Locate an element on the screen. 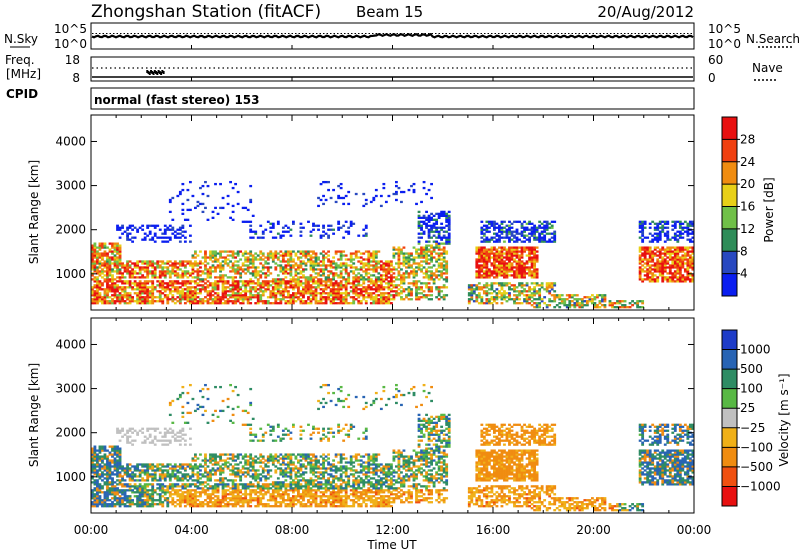  colorbar-tick-label: 28 is located at coordinates (747, 139).